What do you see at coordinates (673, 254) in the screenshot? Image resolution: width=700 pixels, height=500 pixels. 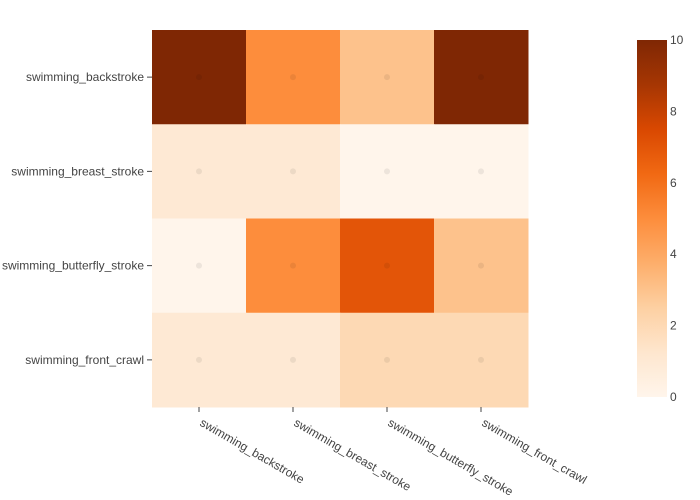 I see `colorbar-tick-label: 4` at bounding box center [673, 254].